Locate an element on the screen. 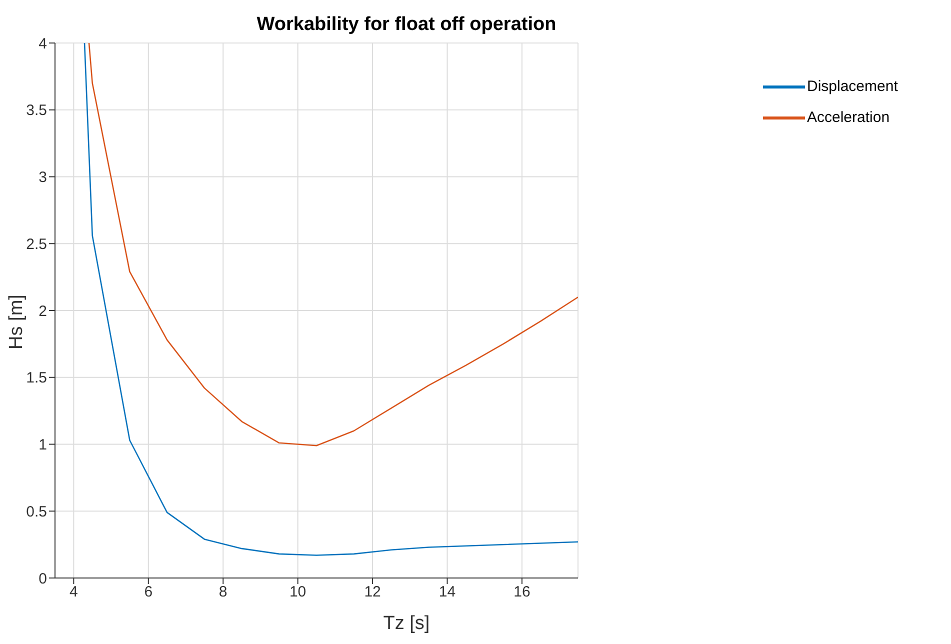  x-tick-label: 16 is located at coordinates (522, 592).